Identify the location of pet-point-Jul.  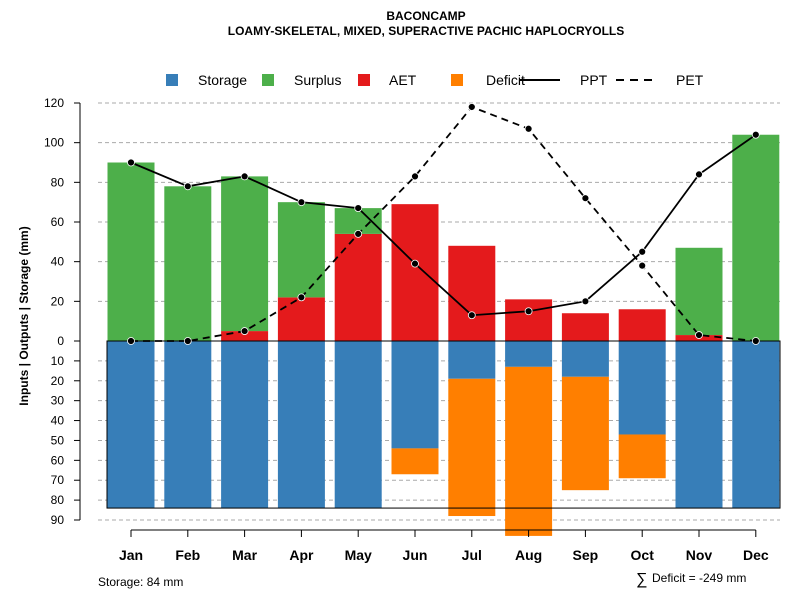
(471, 107).